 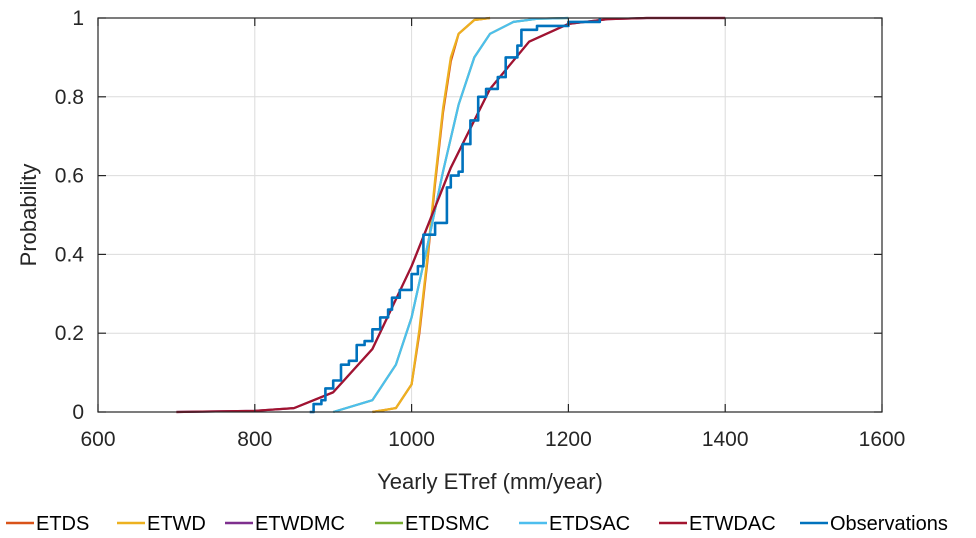 I want to click on y-tick-label: 0.2, so click(x=69, y=333).